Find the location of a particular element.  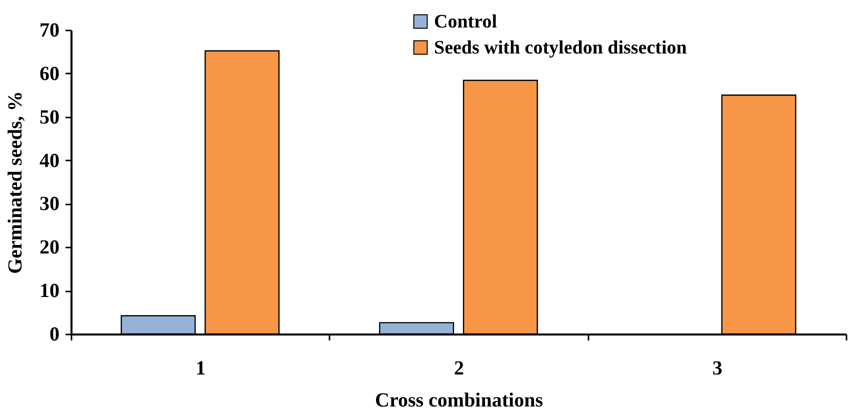

y-tick-label: 0 is located at coordinates (55, 335).